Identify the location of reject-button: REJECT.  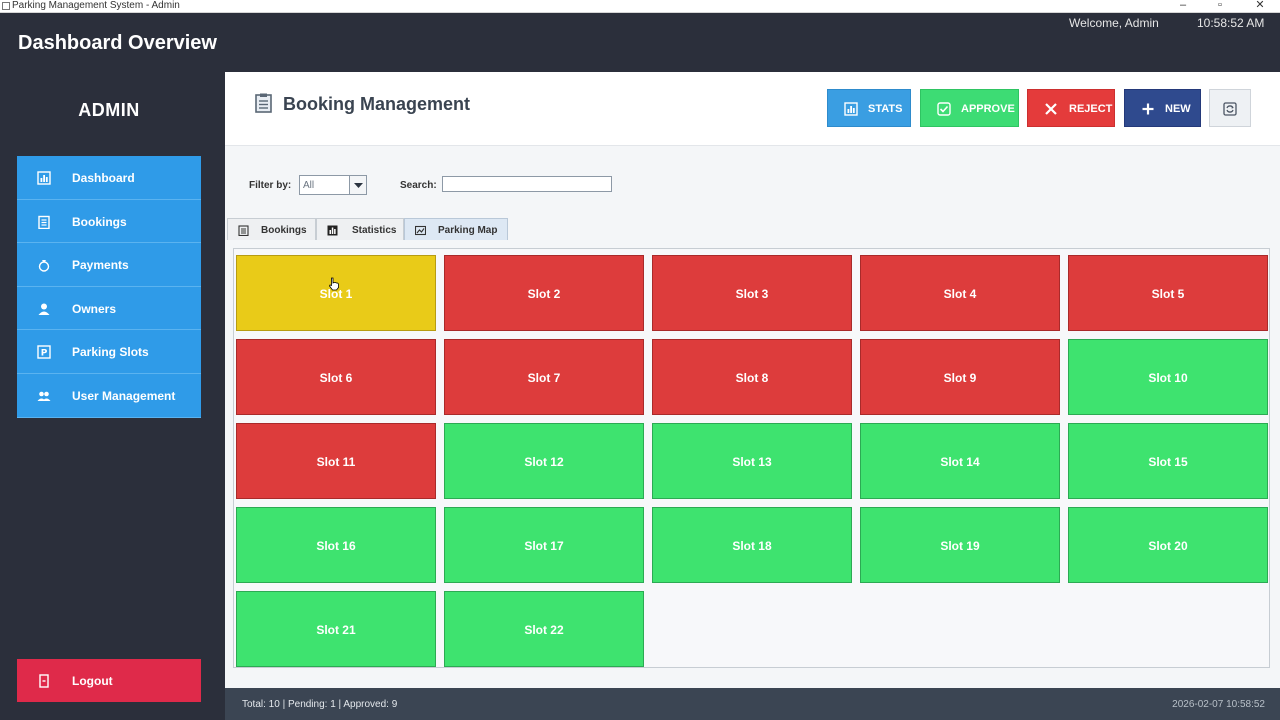
(1071, 108).